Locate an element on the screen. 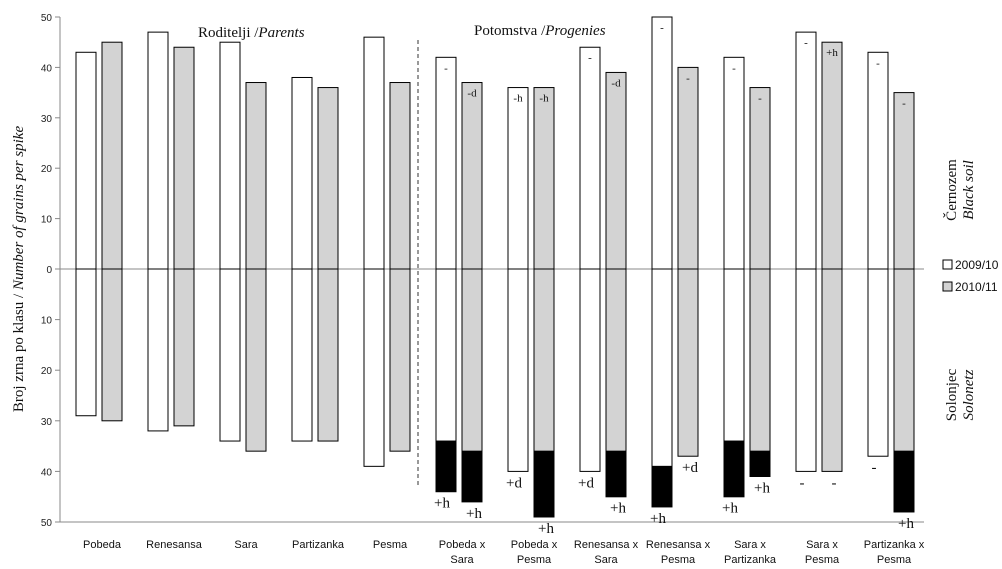 The width and height of the screenshot is (1002, 569). y-tick-label: 0 is located at coordinates (49, 270).